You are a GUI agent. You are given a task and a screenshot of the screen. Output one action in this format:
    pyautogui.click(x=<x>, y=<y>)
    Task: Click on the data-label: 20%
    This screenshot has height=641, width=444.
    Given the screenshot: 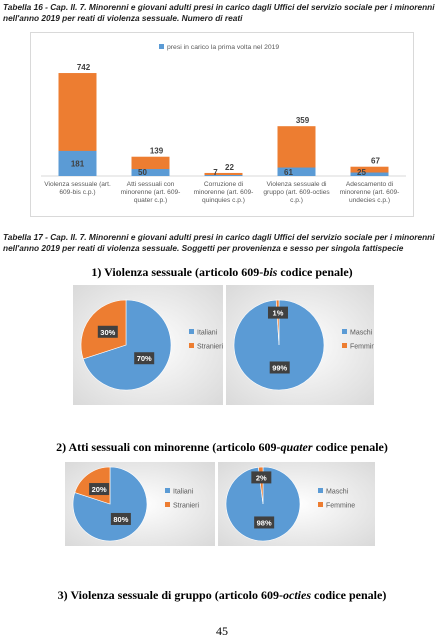 What is the action you would take?
    pyautogui.click(x=99, y=489)
    